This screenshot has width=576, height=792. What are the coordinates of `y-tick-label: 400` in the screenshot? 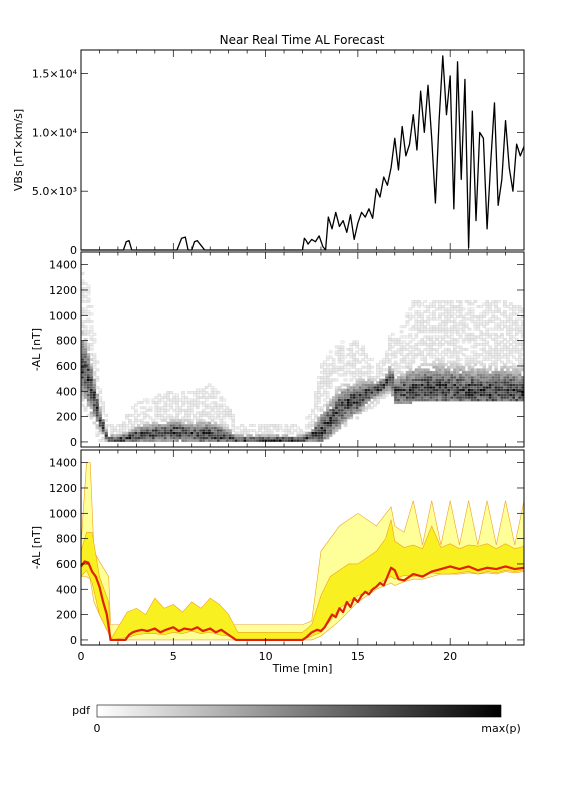 It's located at (66, 589).